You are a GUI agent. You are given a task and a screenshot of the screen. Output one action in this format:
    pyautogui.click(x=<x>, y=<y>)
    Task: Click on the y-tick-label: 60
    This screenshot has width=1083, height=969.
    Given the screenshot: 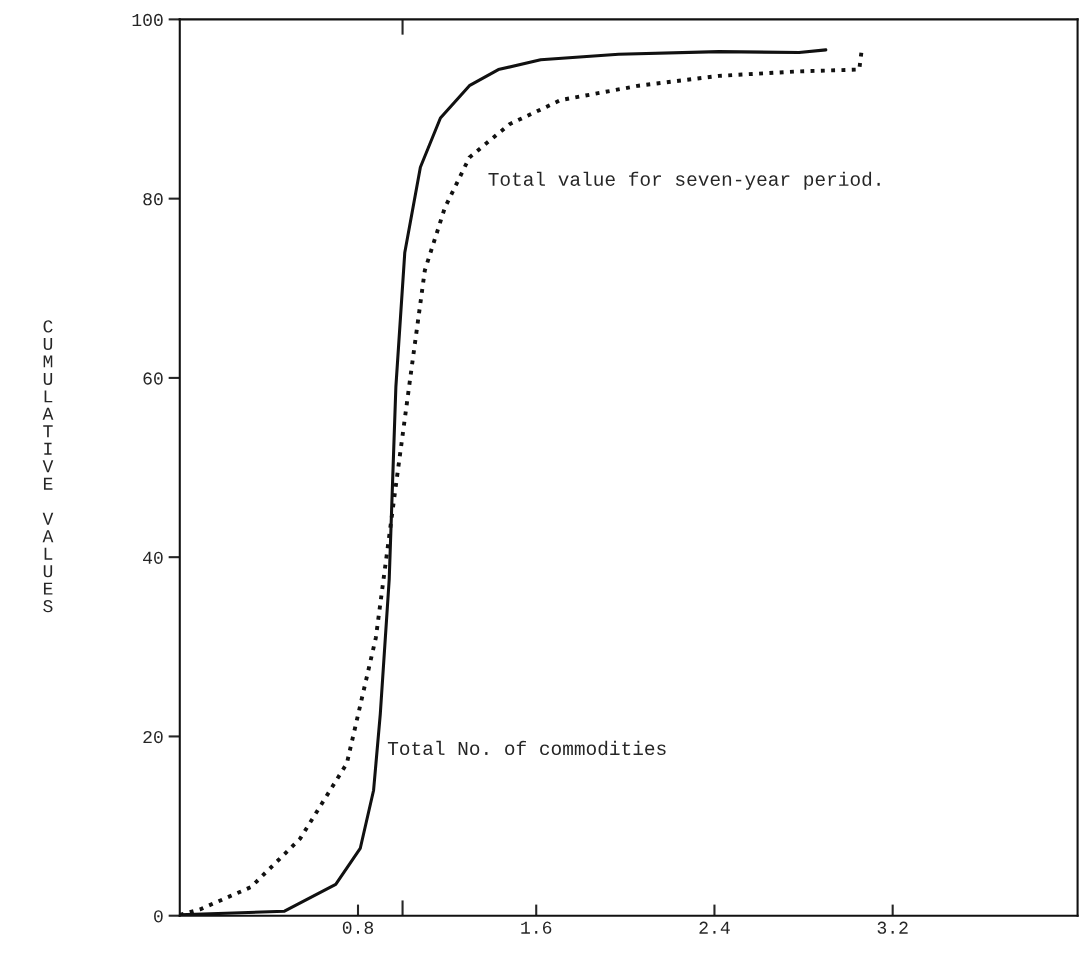 What is the action you would take?
    pyautogui.click(x=153, y=378)
    